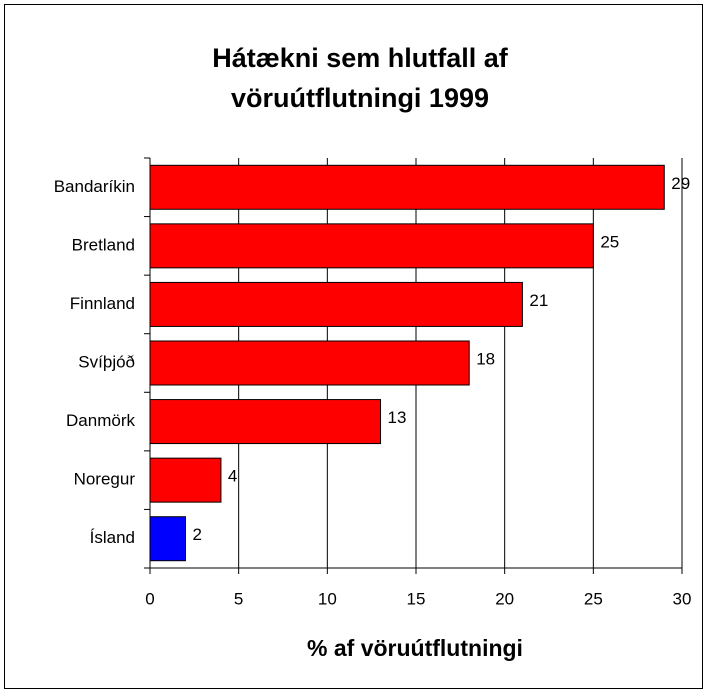 The width and height of the screenshot is (707, 693). Describe the element at coordinates (504, 598) in the screenshot. I see `x-tick-label: 20` at that location.